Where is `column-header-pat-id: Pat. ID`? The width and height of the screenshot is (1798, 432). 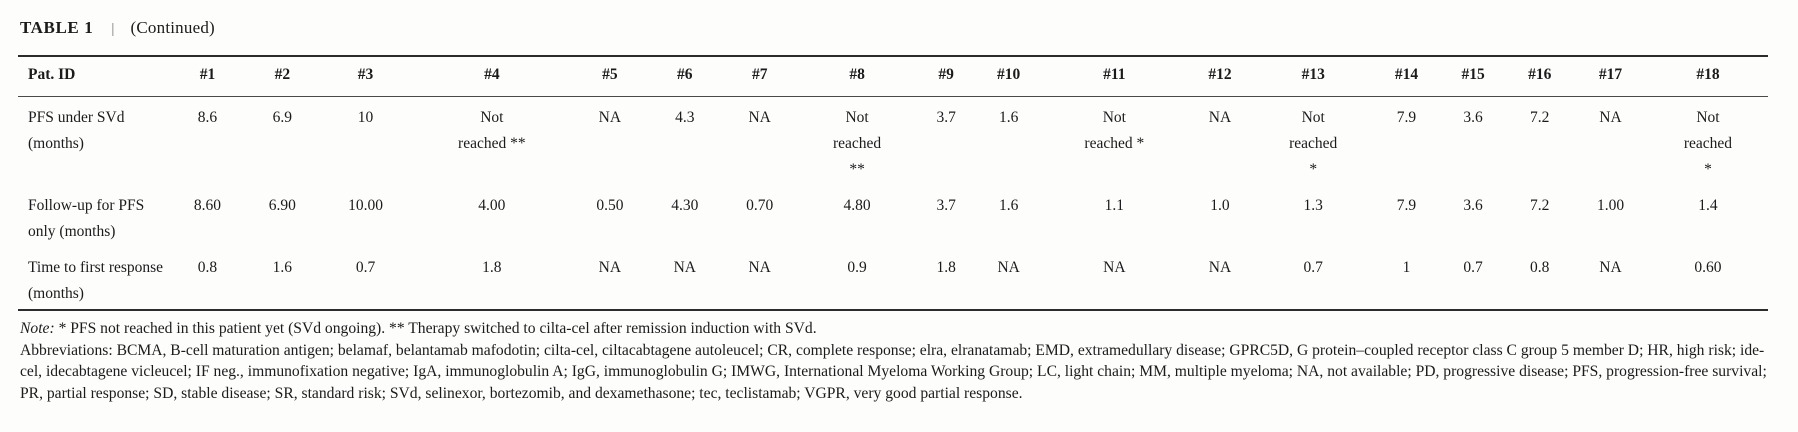
column-header-pat-id: Pat. ID is located at coordinates (94, 76).